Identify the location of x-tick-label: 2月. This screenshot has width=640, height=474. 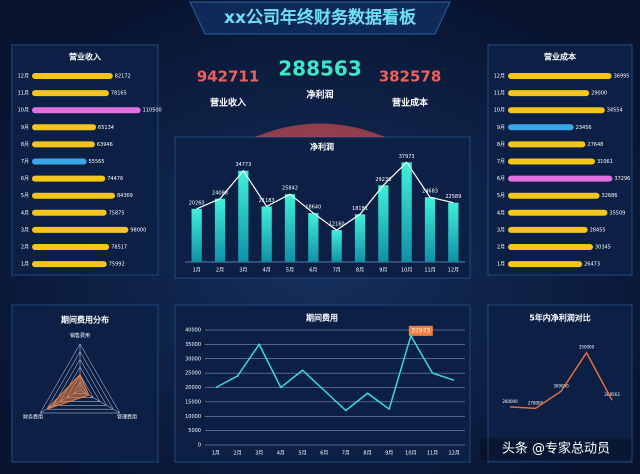
(220, 271).